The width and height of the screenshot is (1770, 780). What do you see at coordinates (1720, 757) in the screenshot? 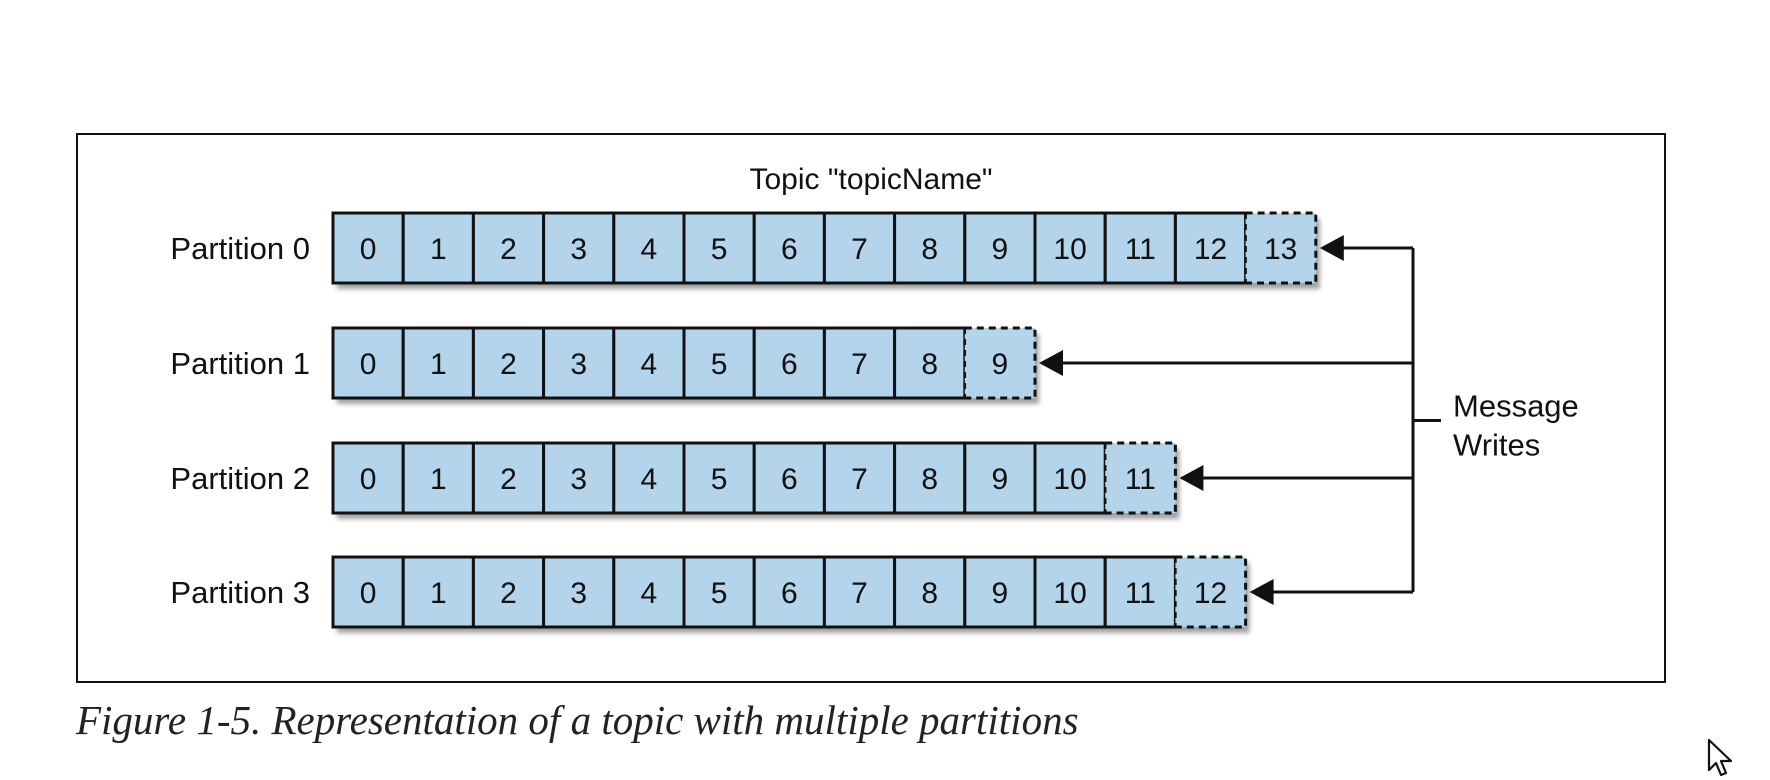
I see `arrow-pointer-icon` at bounding box center [1720, 757].